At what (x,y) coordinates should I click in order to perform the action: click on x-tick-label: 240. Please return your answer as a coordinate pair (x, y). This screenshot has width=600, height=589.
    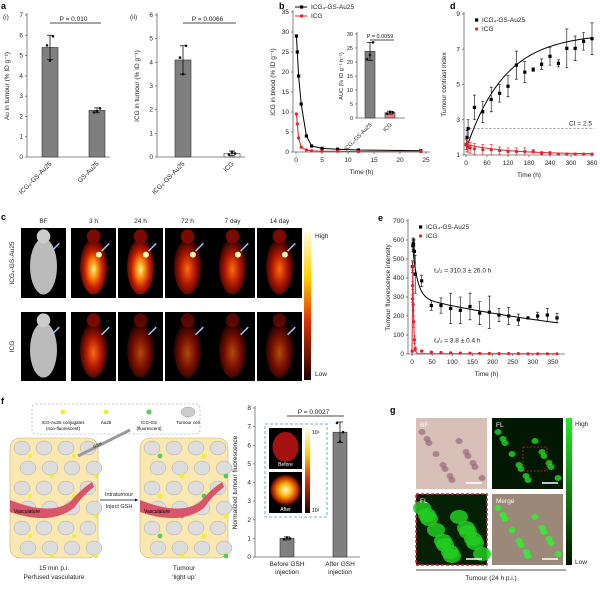
    Looking at the image, I should click on (550, 163).